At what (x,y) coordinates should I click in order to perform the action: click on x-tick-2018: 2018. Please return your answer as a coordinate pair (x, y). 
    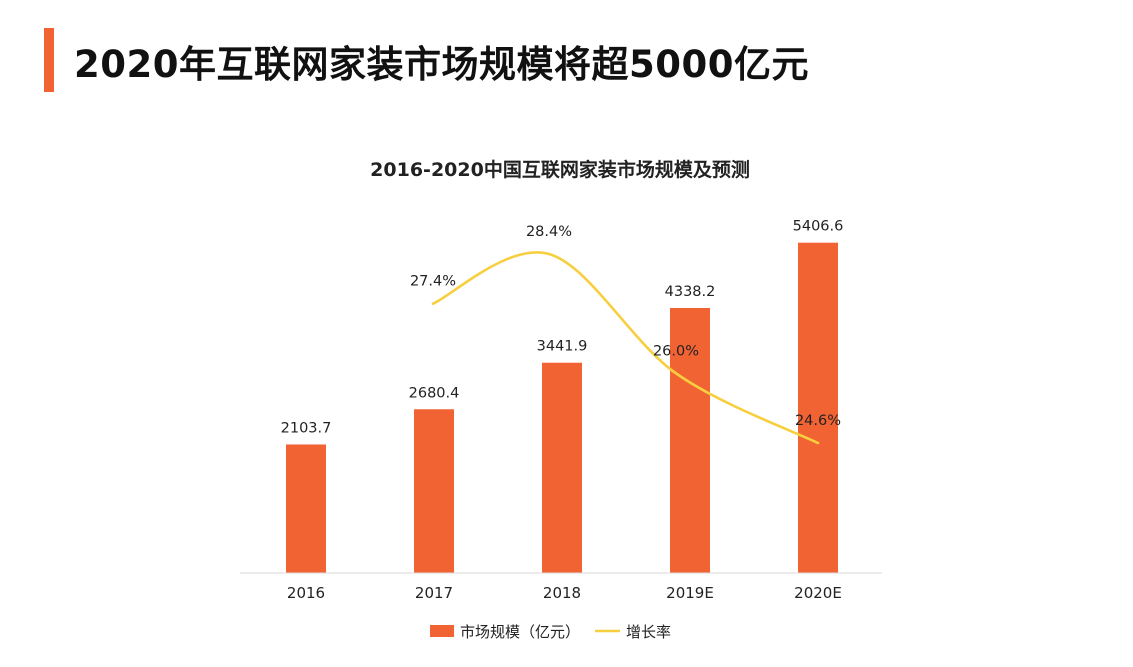
    Looking at the image, I should click on (562, 593).